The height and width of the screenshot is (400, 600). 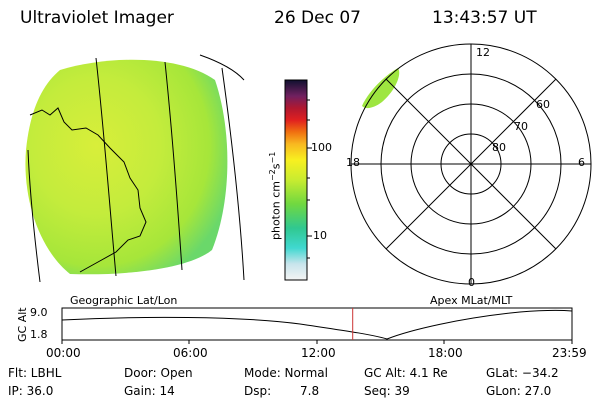 What do you see at coordinates (190, 353) in the screenshot?
I see `strip-xtick-1: 06:00` at bounding box center [190, 353].